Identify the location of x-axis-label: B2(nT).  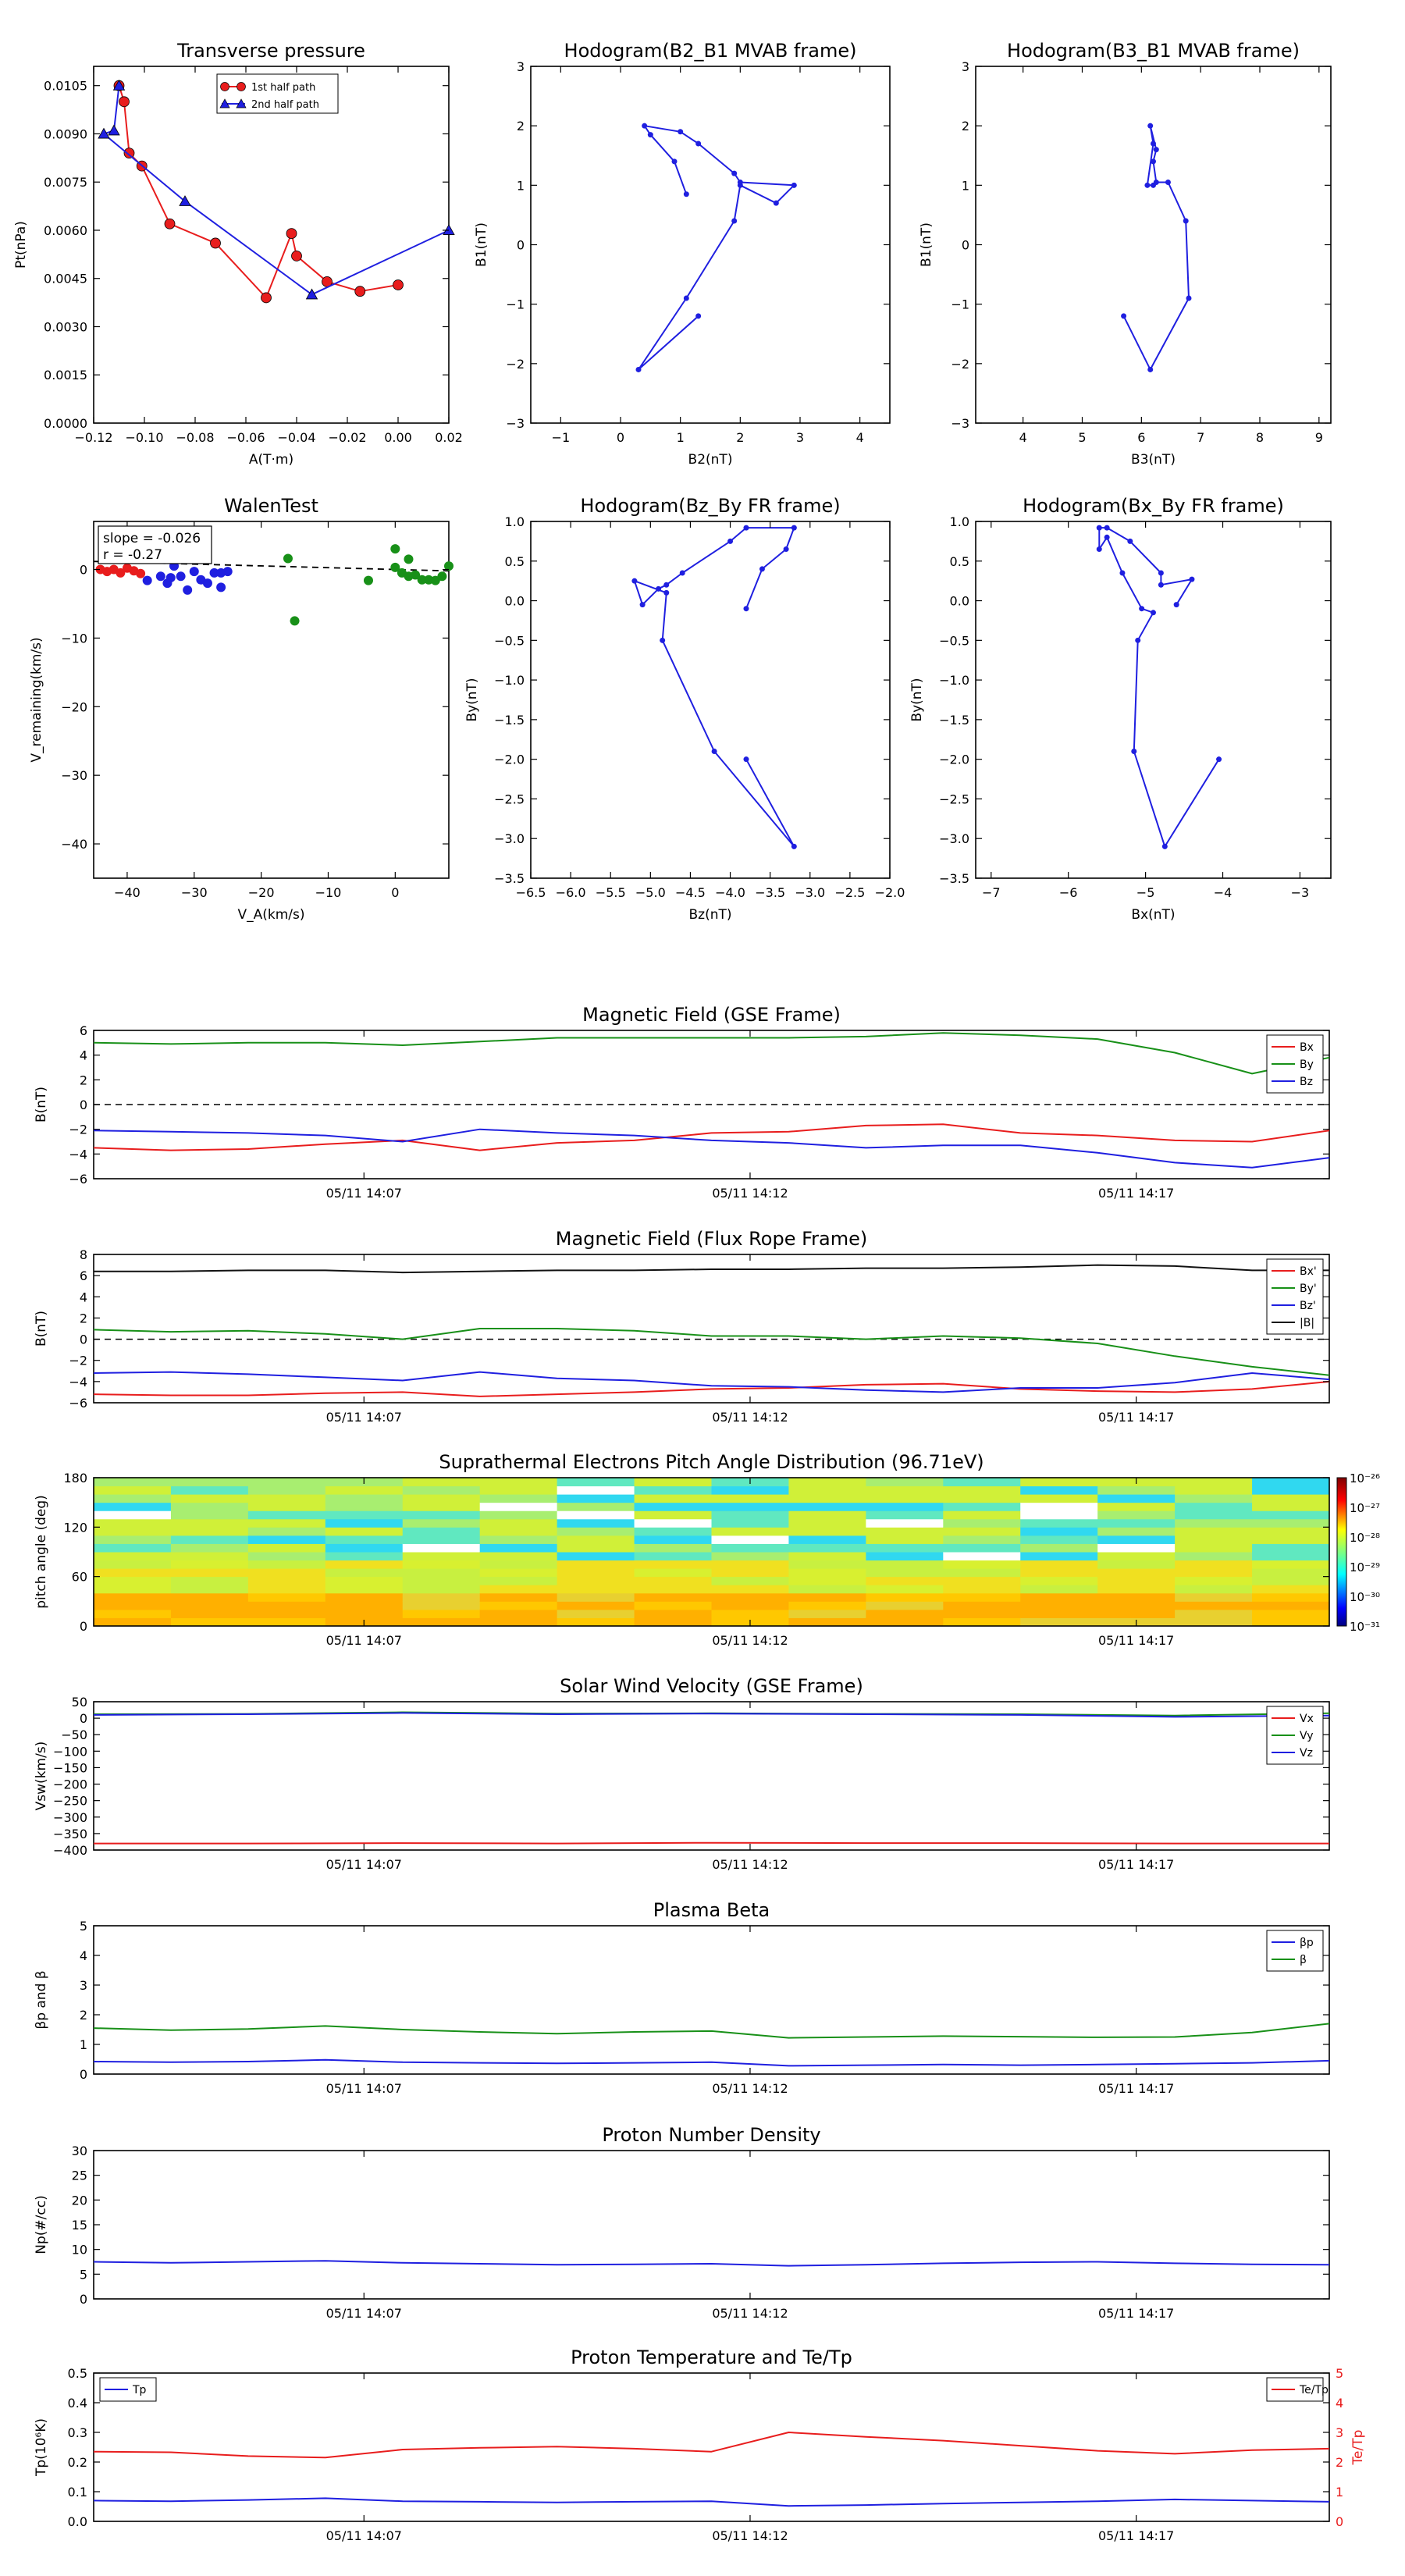
(711, 460).